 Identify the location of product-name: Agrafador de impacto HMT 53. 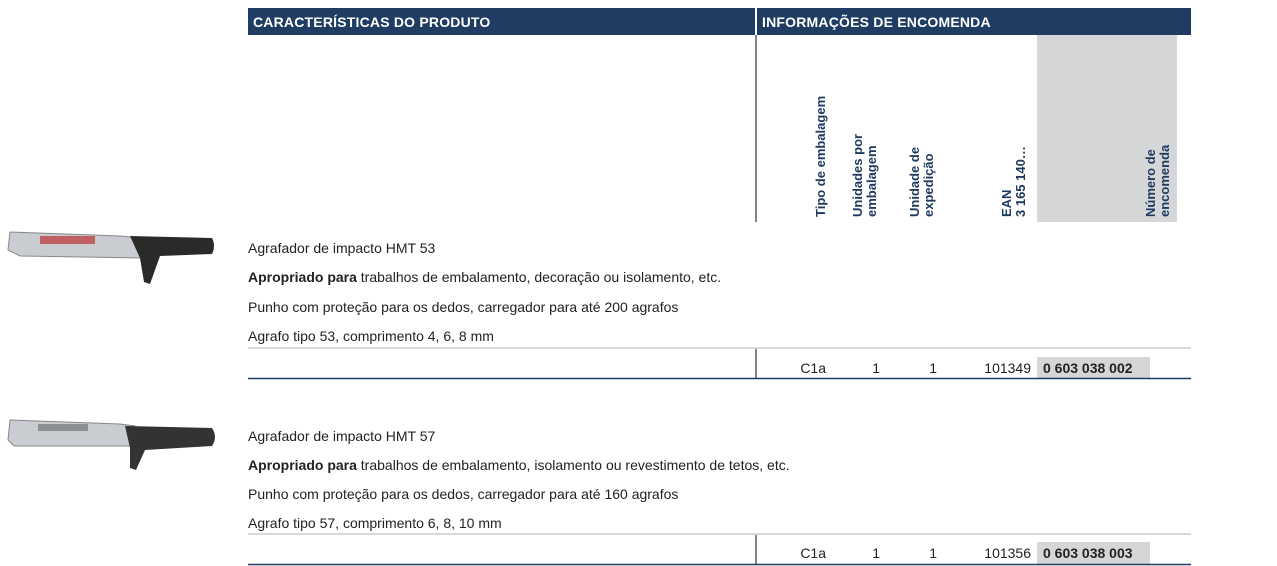
(341, 248).